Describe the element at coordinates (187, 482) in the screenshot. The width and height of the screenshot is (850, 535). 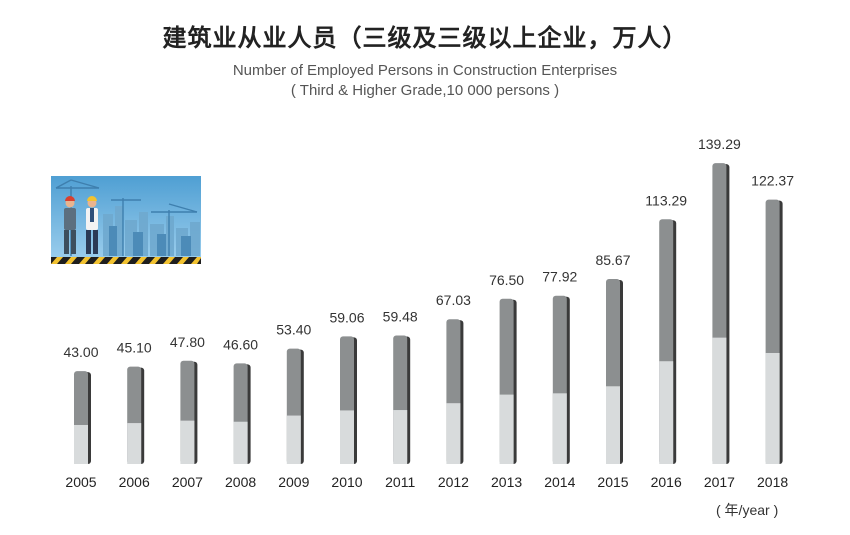
I see `x-tick-label-2007: 2007` at that location.